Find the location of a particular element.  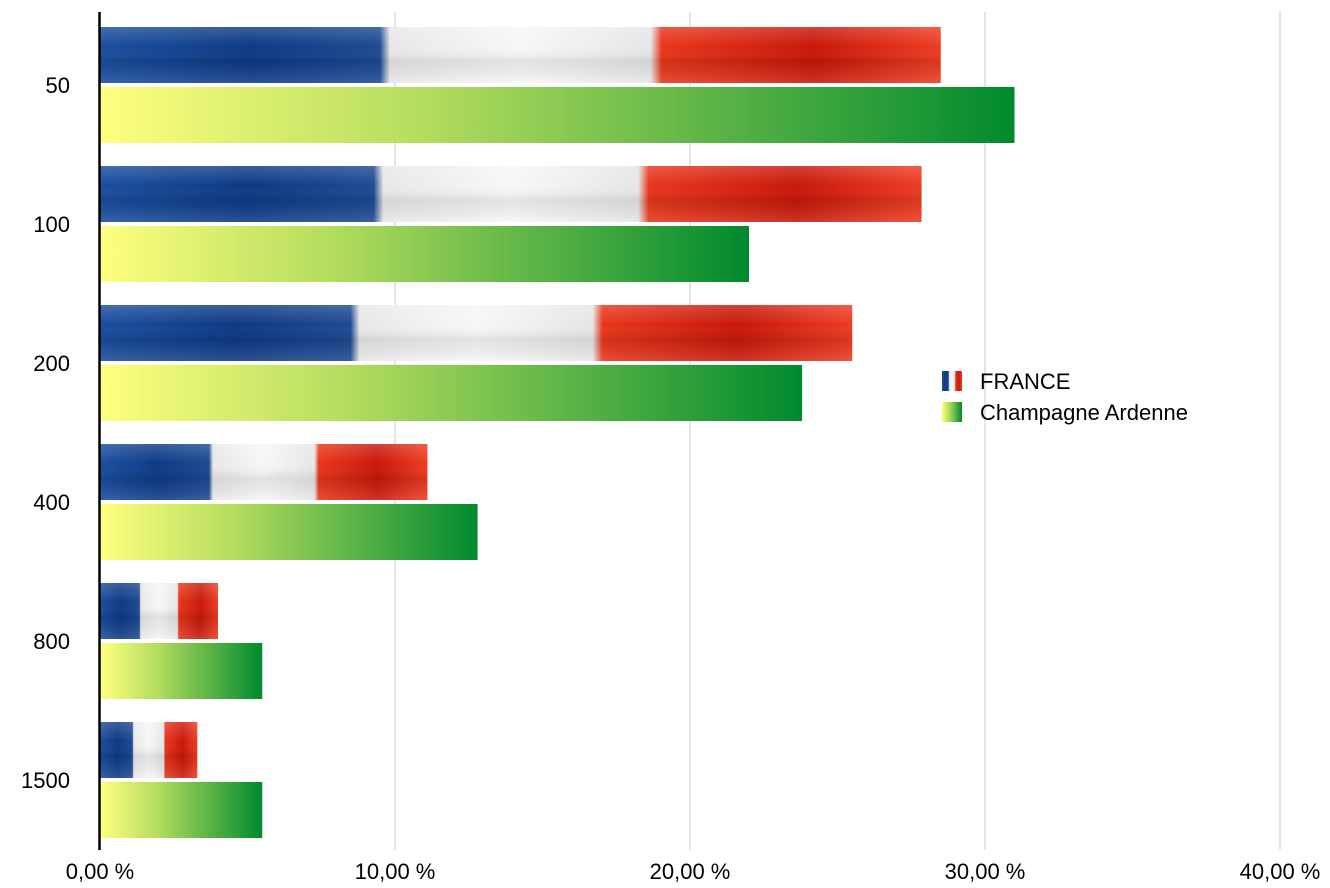

x-tick-label: 0,00 % is located at coordinates (100, 871).